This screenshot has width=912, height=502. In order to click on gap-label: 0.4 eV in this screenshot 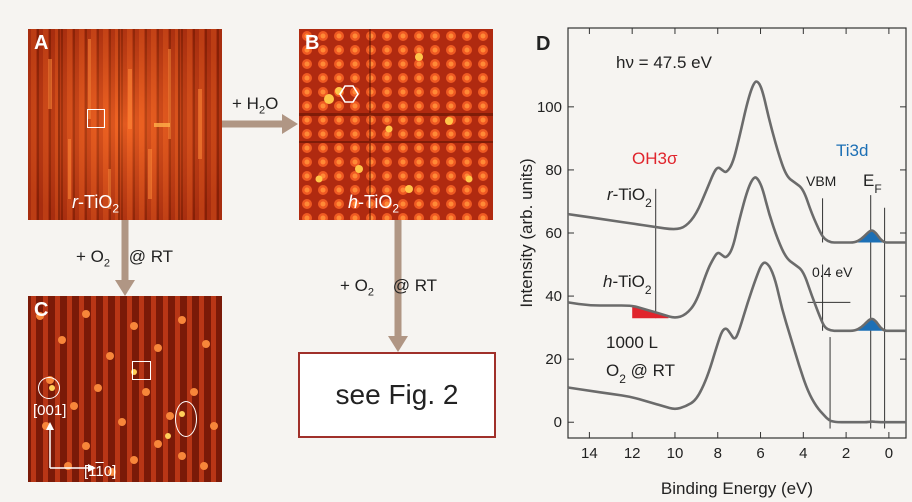, I will do `click(832, 272)`.